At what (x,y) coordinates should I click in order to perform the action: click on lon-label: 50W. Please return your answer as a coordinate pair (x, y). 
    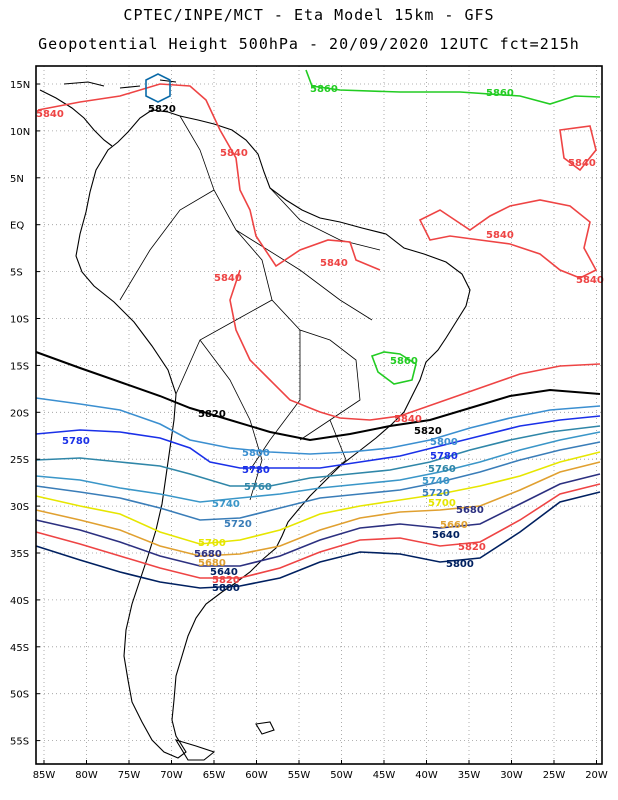
    Looking at the image, I should click on (341, 775).